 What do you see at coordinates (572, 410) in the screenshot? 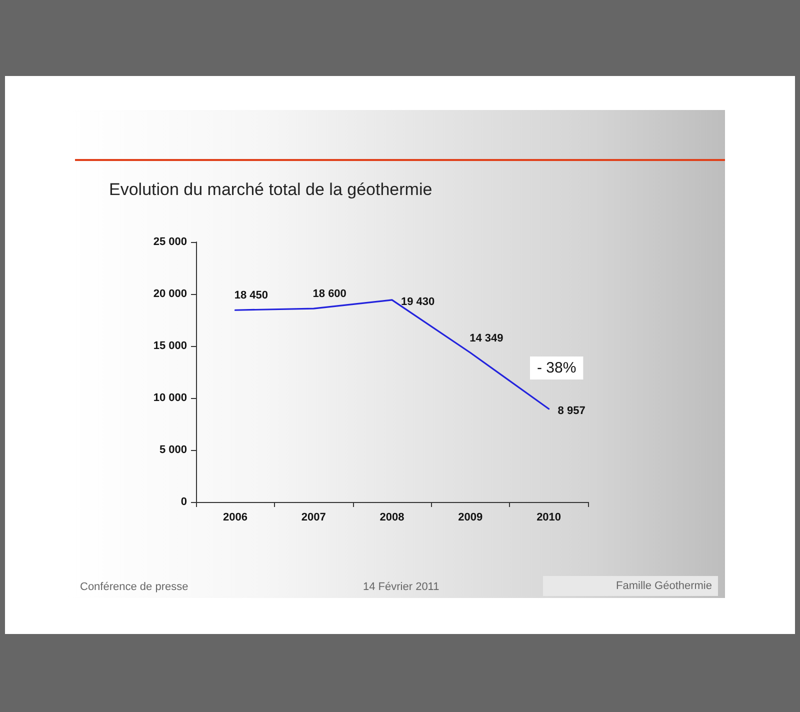
I see `data-label: 8 957` at bounding box center [572, 410].